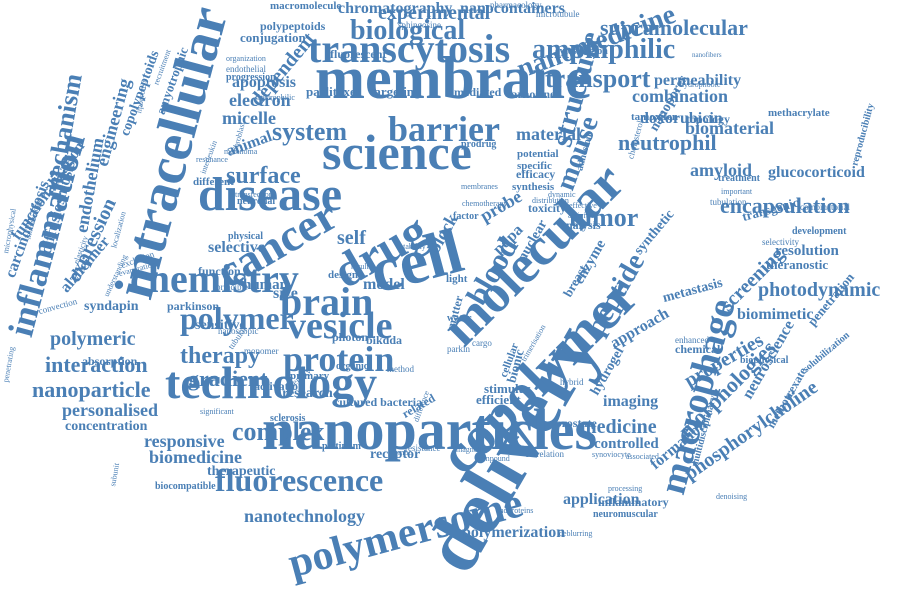  What do you see at coordinates (9, 364) in the screenshot?
I see `cloud-word: penetrating` at bounding box center [9, 364].